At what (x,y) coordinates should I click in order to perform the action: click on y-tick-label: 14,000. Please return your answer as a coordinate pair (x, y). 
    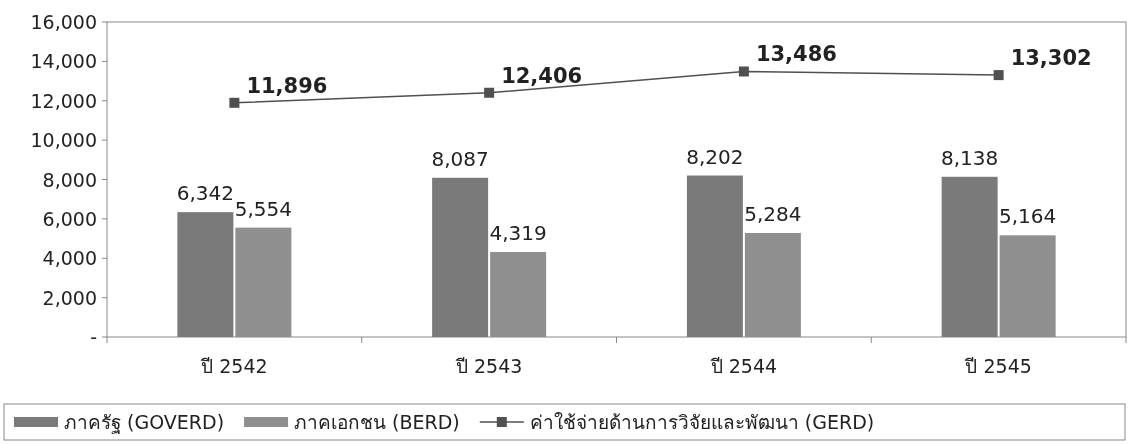
    Looking at the image, I should click on (63, 61).